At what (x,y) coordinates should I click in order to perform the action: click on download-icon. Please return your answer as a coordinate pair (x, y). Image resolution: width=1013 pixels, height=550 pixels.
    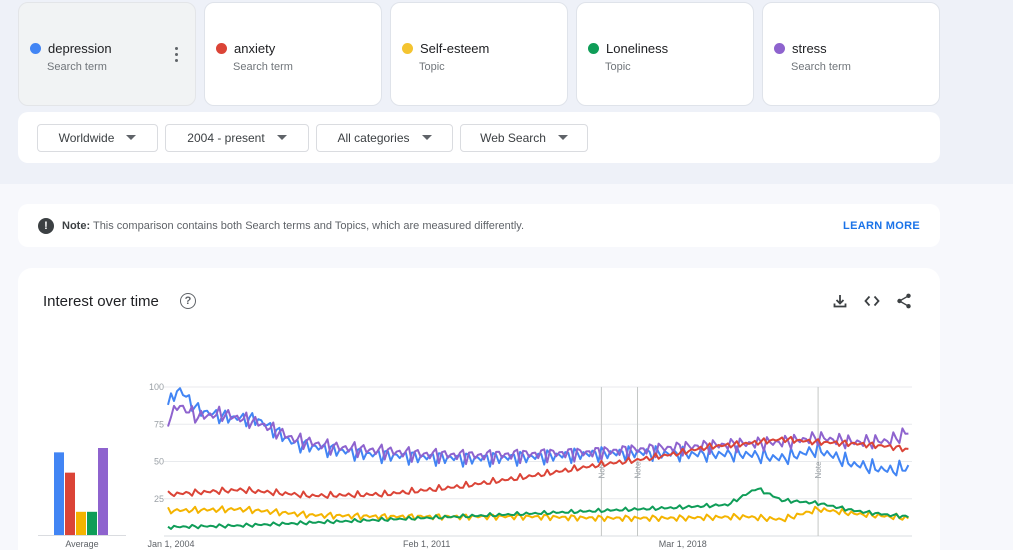
    Looking at the image, I should click on (840, 301).